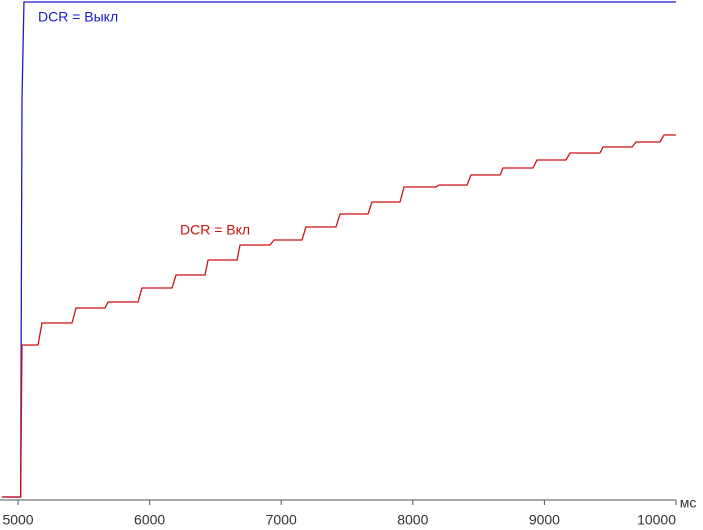 Image resolution: width=703 pixels, height=530 pixels. Describe the element at coordinates (544, 520) in the screenshot. I see `x-tick-label: 9000` at that location.